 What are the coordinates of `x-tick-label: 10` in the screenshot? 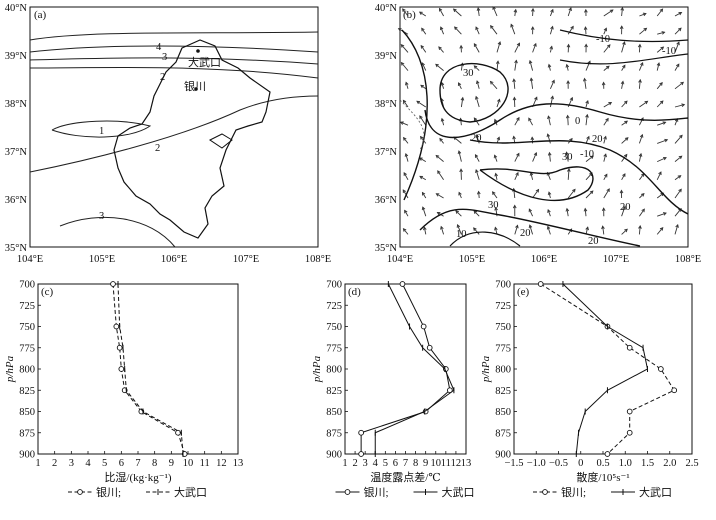 It's located at (436, 463).